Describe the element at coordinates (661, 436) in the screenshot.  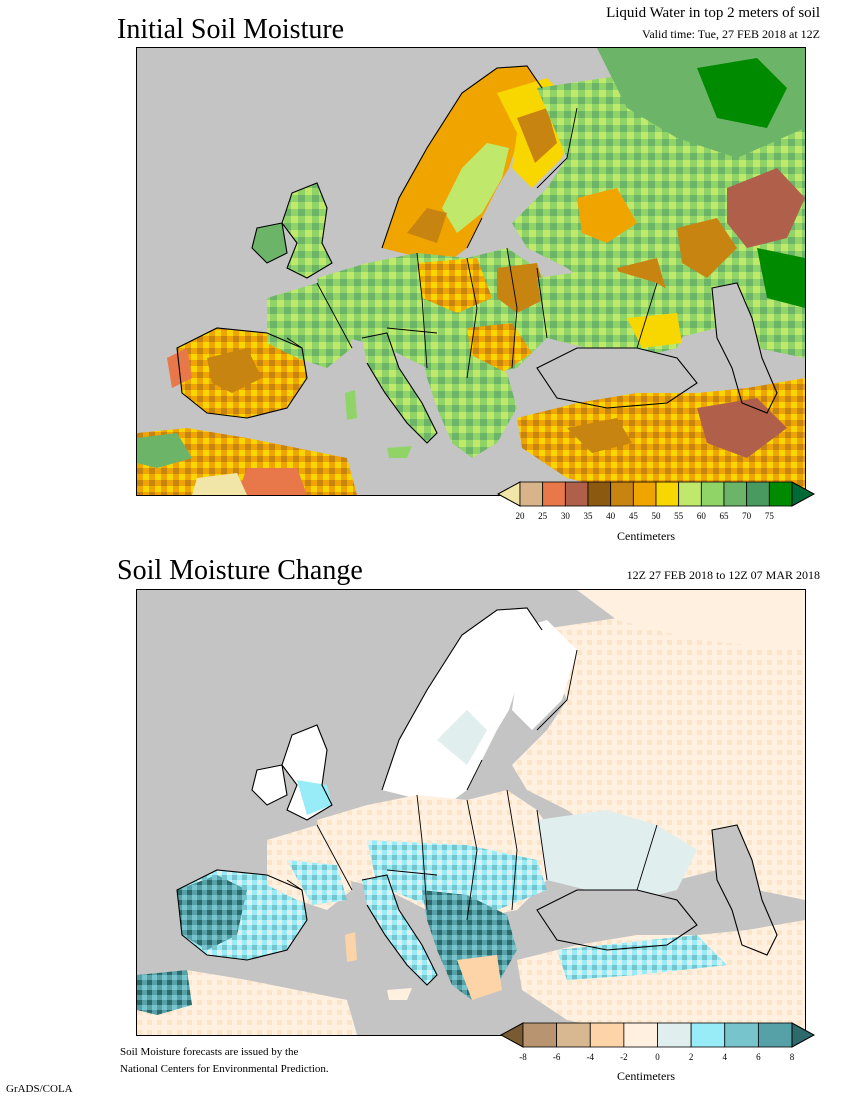
I see `land-turkey` at that location.